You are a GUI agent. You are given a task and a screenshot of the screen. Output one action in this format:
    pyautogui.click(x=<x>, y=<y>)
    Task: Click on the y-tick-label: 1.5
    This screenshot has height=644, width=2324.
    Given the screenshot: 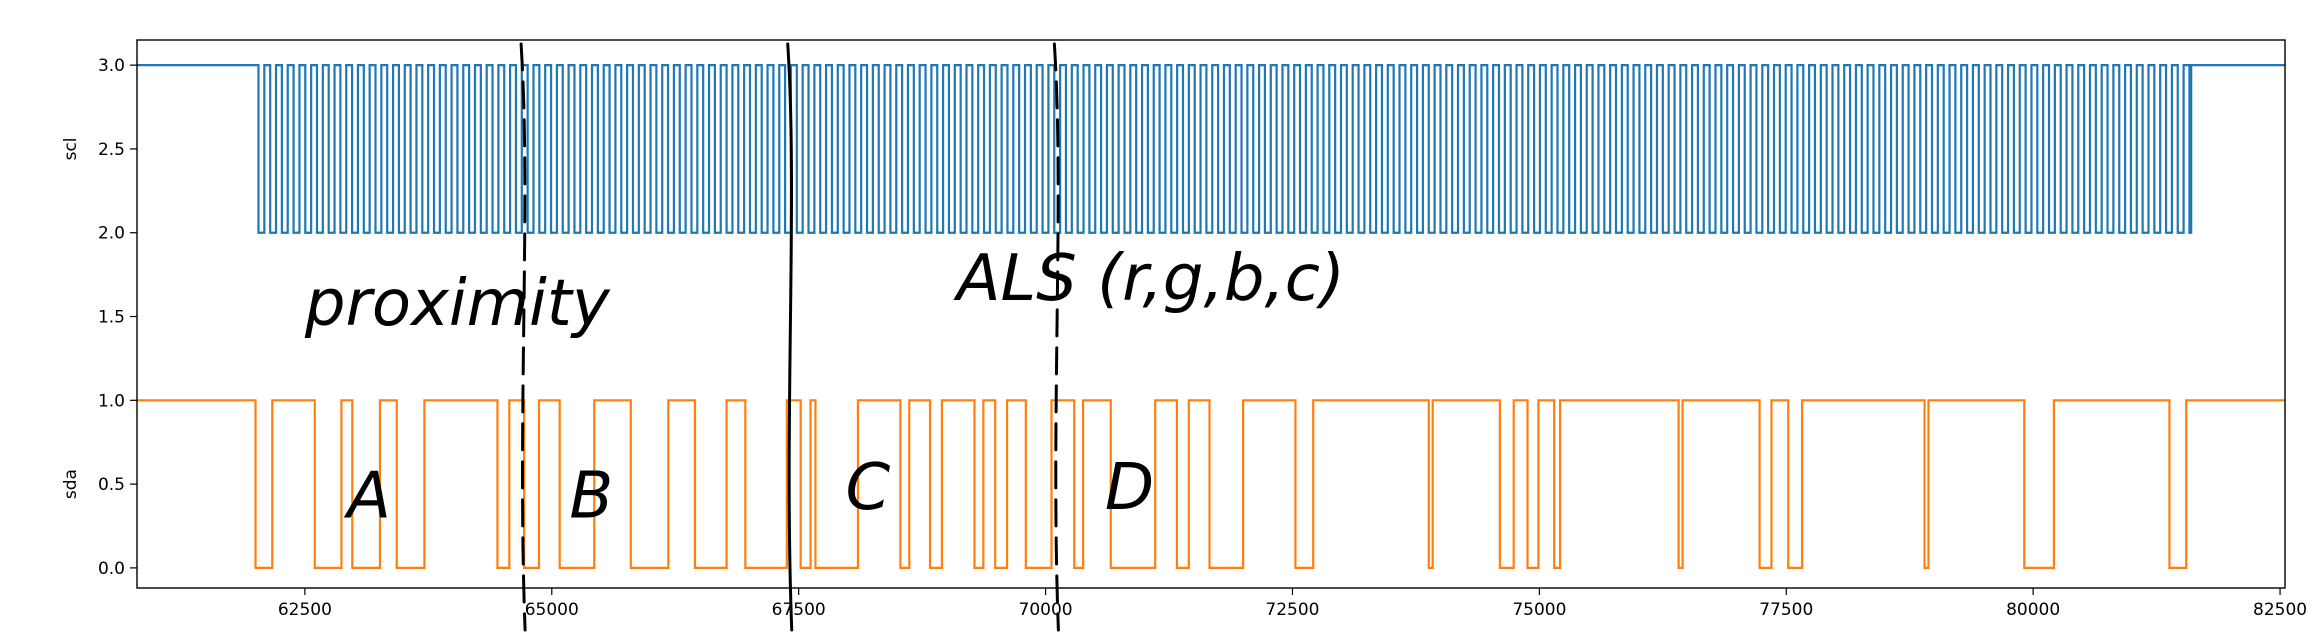 What is the action you would take?
    pyautogui.click(x=111, y=318)
    